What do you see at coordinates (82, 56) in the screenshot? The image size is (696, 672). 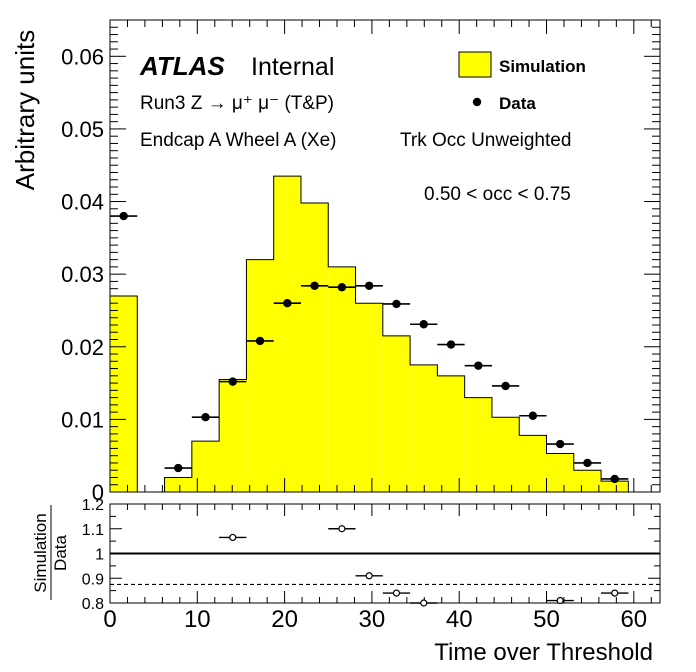 I see `main-y-tick-label: 0.06` at bounding box center [82, 56].